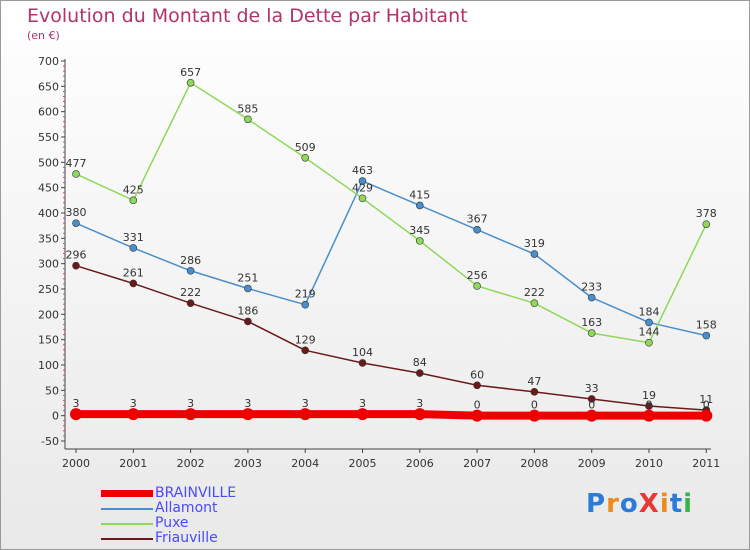 The height and width of the screenshot is (550, 750). Describe the element at coordinates (649, 395) in the screenshot. I see `data-label-friauville: 19` at that location.